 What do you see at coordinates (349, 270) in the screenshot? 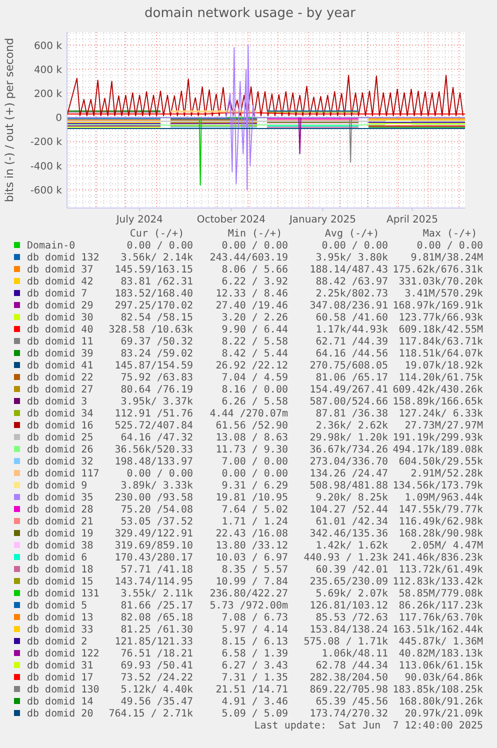
I see `text: 188.14/487.43` at bounding box center [349, 270].